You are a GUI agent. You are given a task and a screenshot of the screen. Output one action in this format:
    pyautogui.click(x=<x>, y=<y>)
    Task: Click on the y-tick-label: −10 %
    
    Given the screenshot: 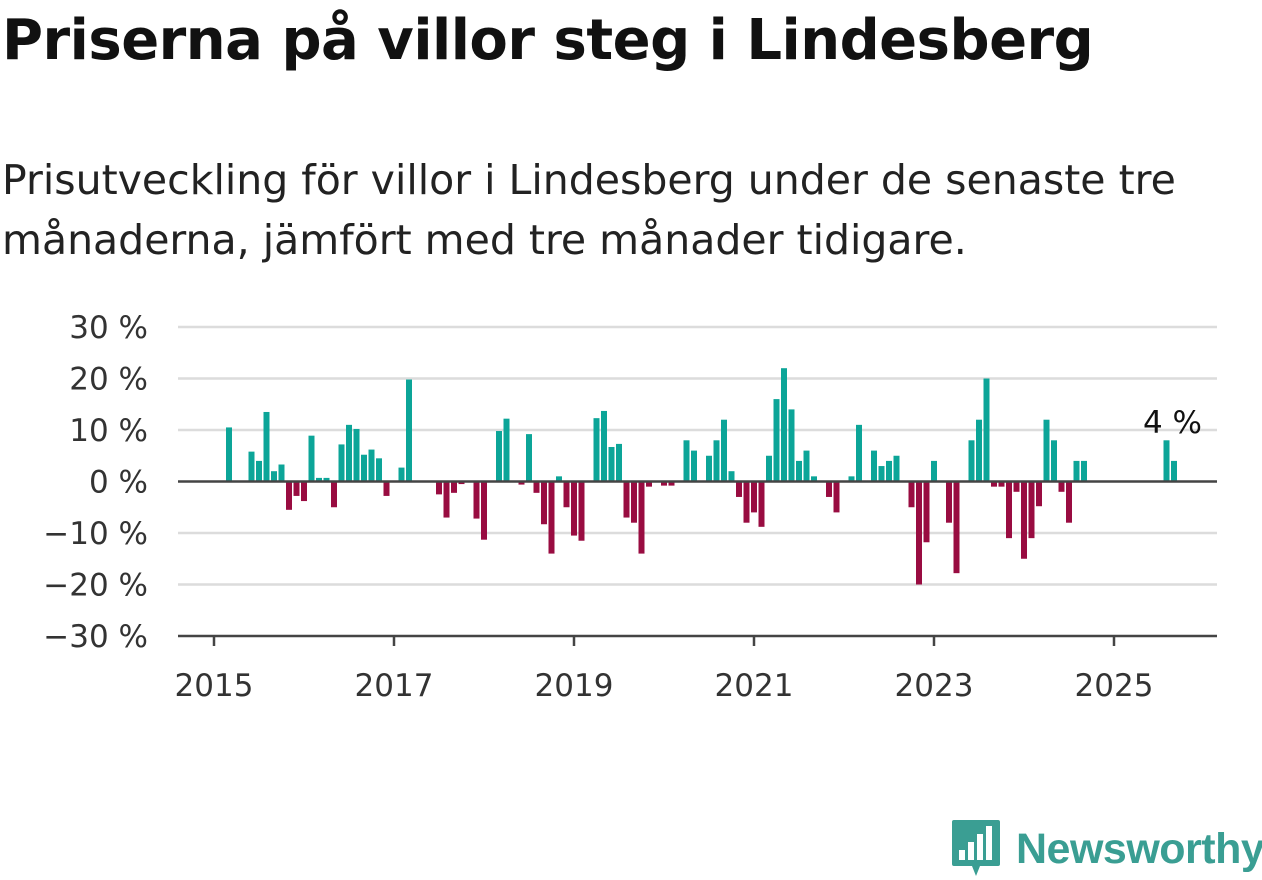 What is the action you would take?
    pyautogui.click(x=95, y=534)
    